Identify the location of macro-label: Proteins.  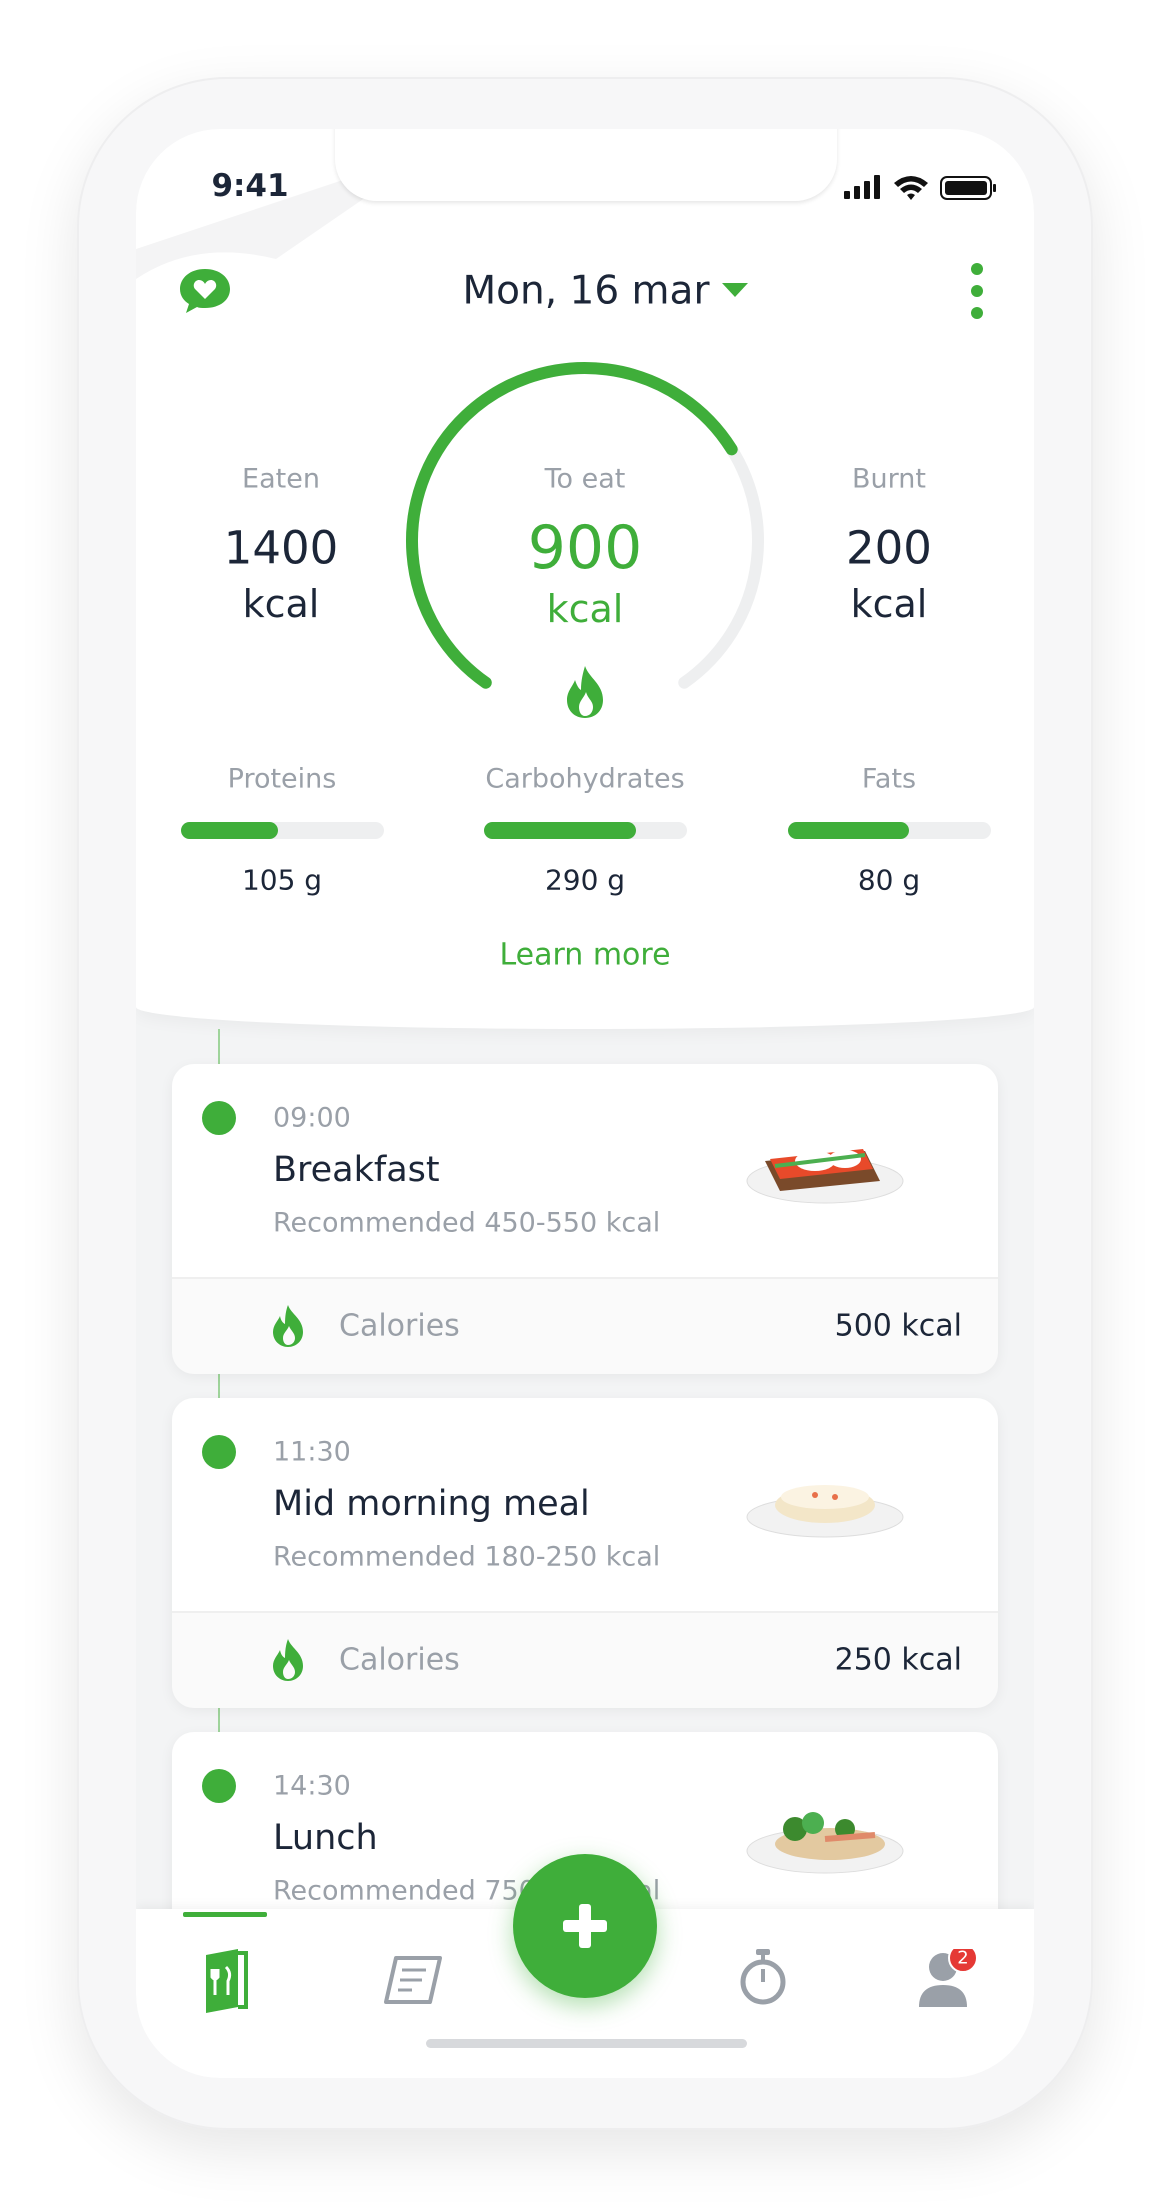
(282, 779).